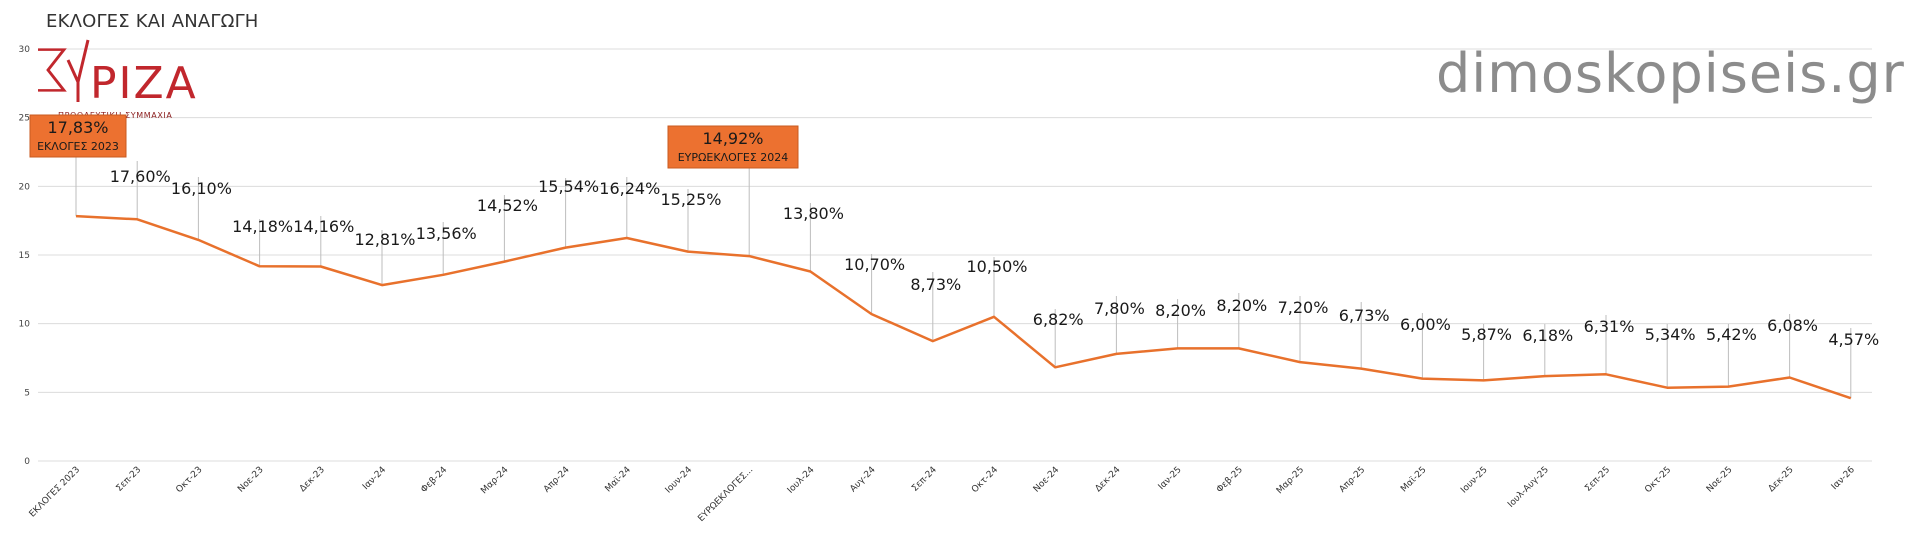 This screenshot has width=1920, height=538. I want to click on x-tick-label: Μαρ-24, so click(494, 480).